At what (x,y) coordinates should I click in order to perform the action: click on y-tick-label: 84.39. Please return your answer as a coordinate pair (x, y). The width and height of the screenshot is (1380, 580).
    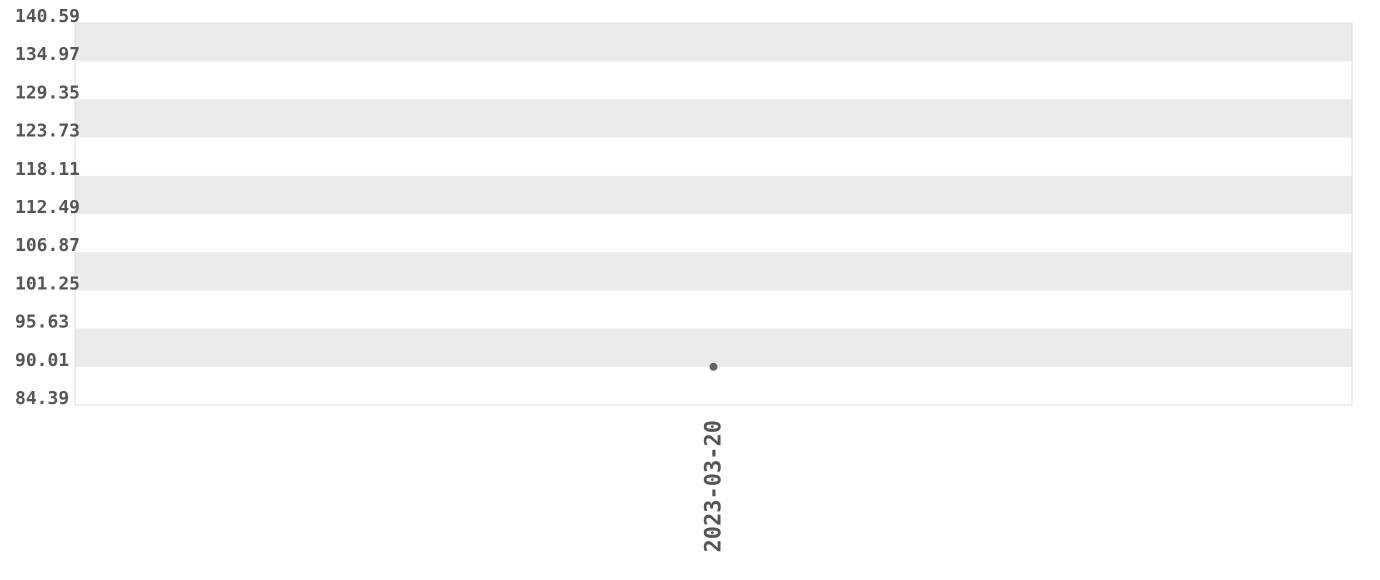
    Looking at the image, I should click on (42, 398).